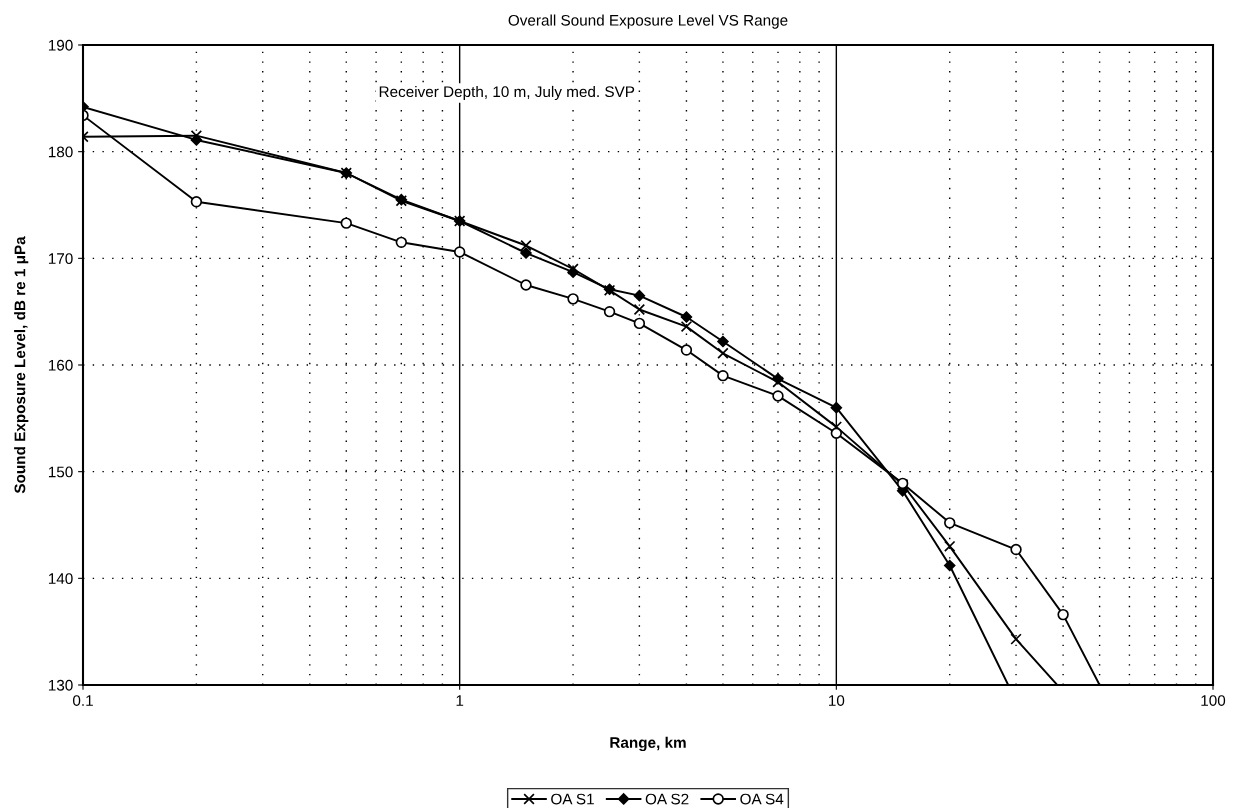 The image size is (1241, 808). Describe the element at coordinates (60, 685) in the screenshot. I see `y-tick-label: 130` at that location.